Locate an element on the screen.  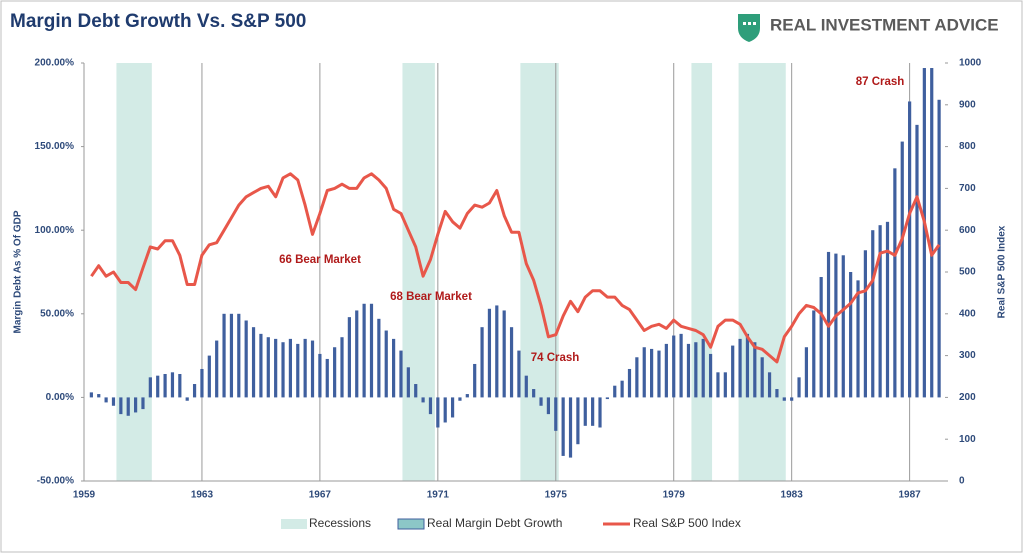
logo-text: REAL INVESTMENT ADVICE is located at coordinates (884, 24).